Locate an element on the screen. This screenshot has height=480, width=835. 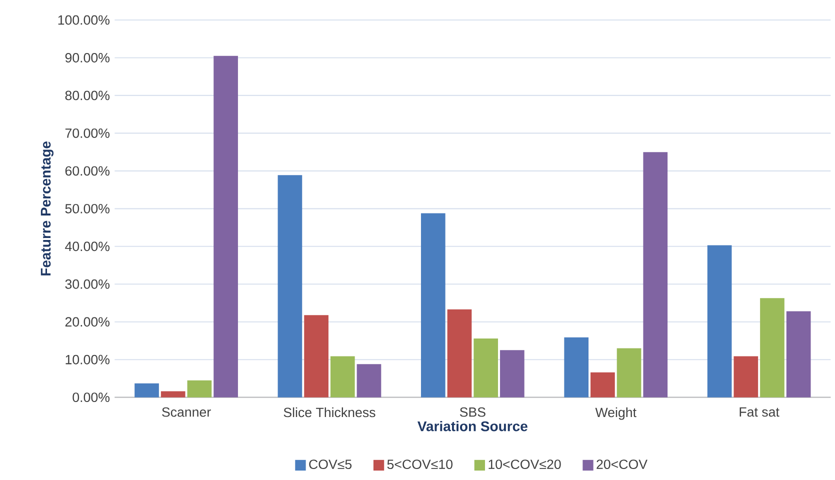
legend-label: 5<COV≤10 is located at coordinates (419, 465).